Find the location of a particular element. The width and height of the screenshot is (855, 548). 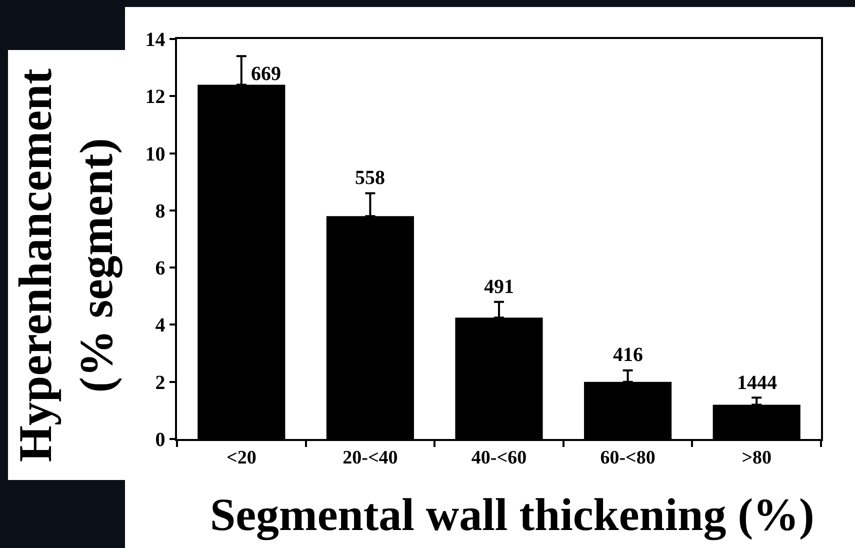

annotation: 669 is located at coordinates (266, 74).